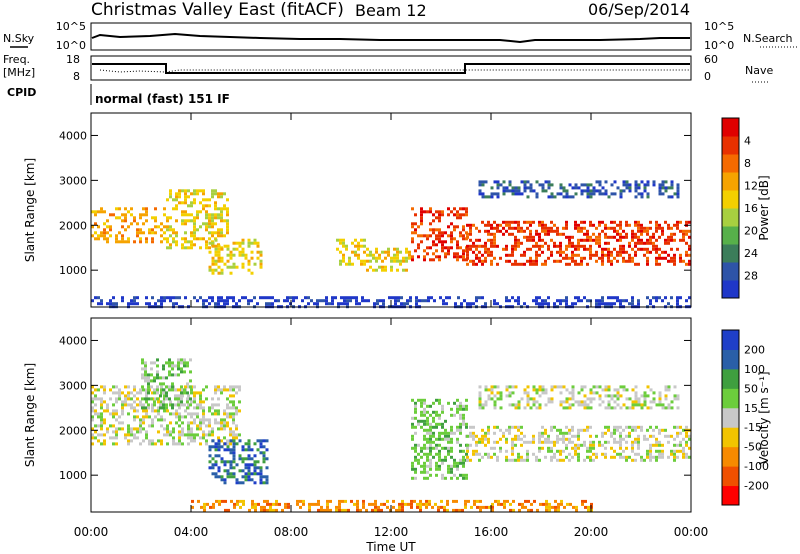 This screenshot has height=554, width=800. Describe the element at coordinates (19, 72) in the screenshot. I see `freq-label-2: [MHz]` at that location.